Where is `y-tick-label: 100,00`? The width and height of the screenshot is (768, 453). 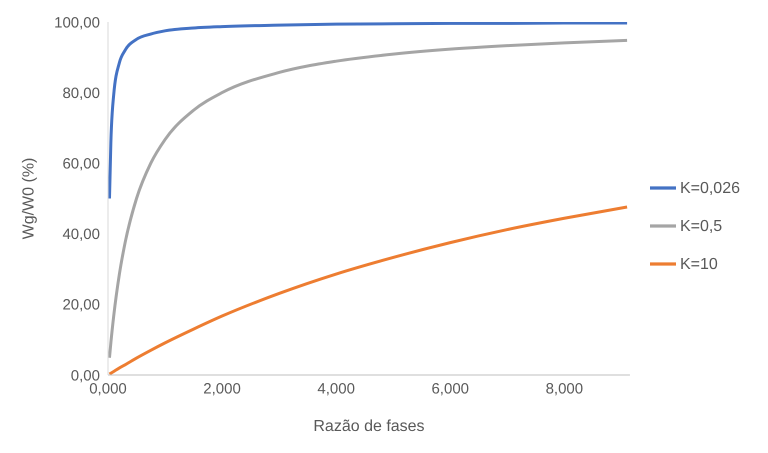
y-tick-label: 100,00 is located at coordinates (77, 23).